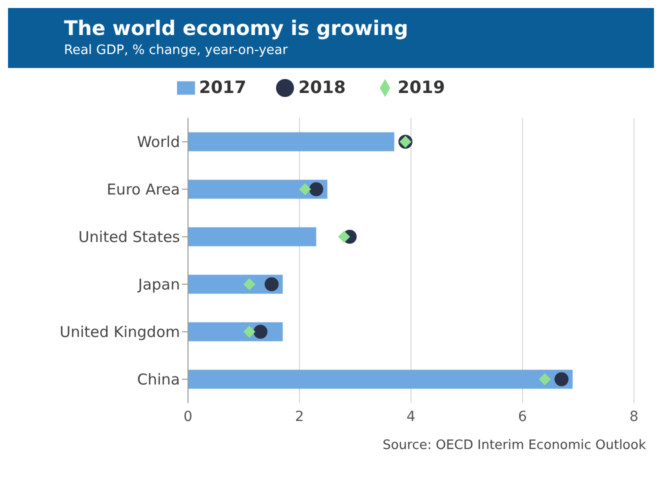 The width and height of the screenshot is (662, 490). What do you see at coordinates (322, 88) in the screenshot?
I see `legend-label: 2018` at bounding box center [322, 88].